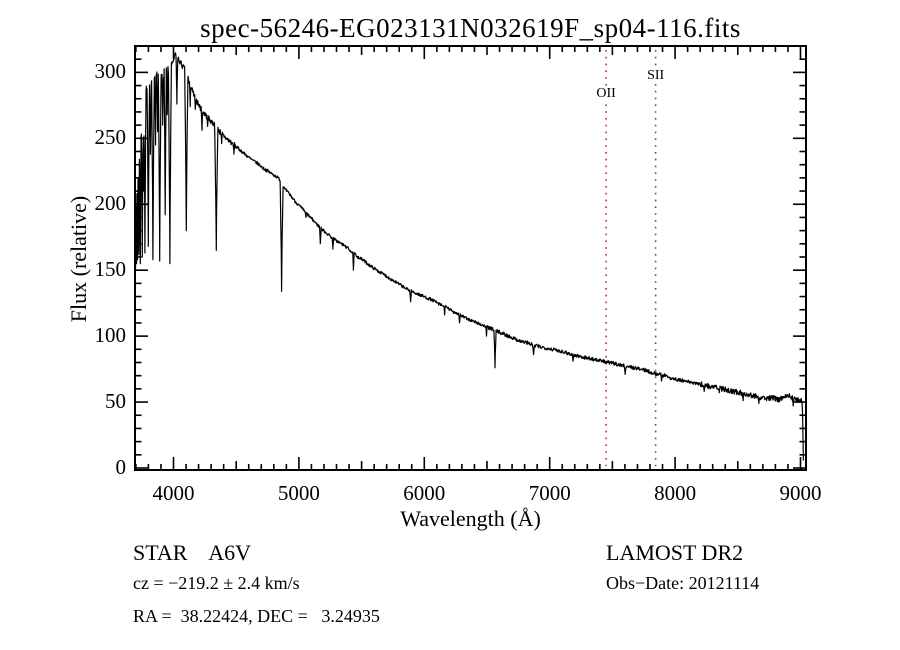 The width and height of the screenshot is (900, 650). What do you see at coordinates (656, 76) in the screenshot?
I see `emission-line-label-sii: SII` at bounding box center [656, 76].